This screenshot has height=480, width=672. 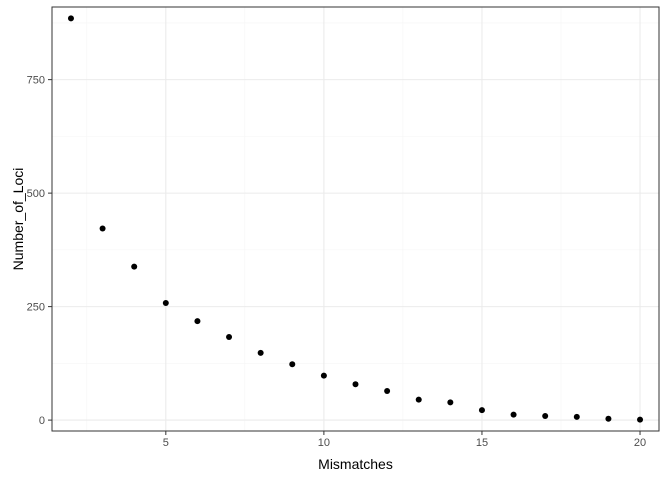 What do you see at coordinates (18, 219) in the screenshot?
I see `y-axis-title: Number_of_Loci` at bounding box center [18, 219].